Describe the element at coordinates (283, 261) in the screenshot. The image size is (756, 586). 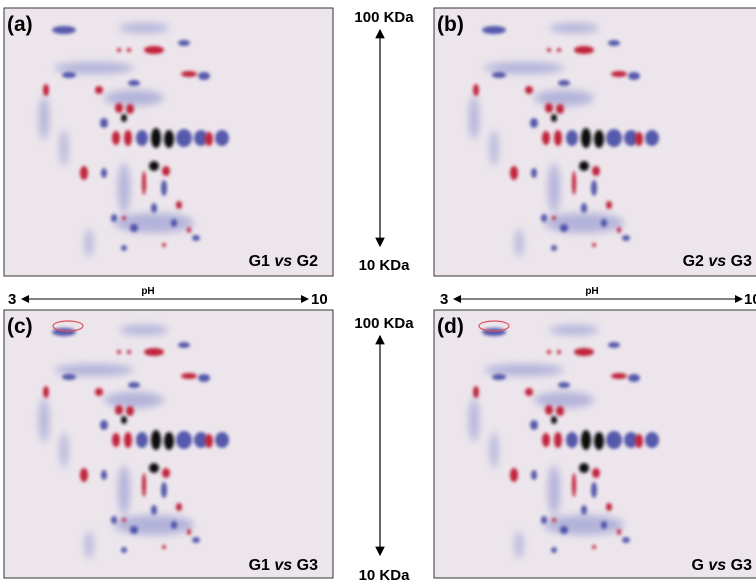
I see `panel-caption: G1 vs G2` at that location.